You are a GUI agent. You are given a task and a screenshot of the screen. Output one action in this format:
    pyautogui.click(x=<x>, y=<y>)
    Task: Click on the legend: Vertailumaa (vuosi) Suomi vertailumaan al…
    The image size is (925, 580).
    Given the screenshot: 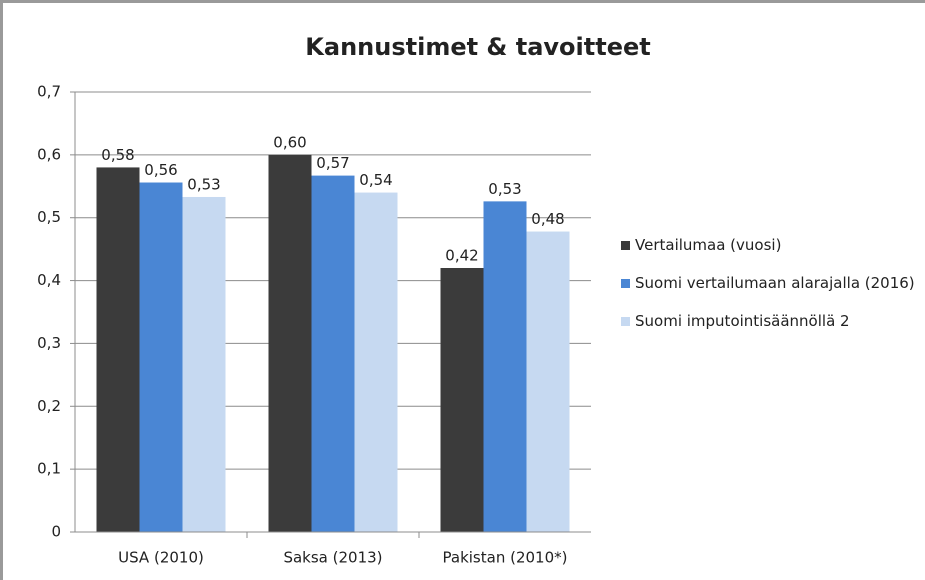 What is the action you would take?
    pyautogui.click(x=771, y=290)
    